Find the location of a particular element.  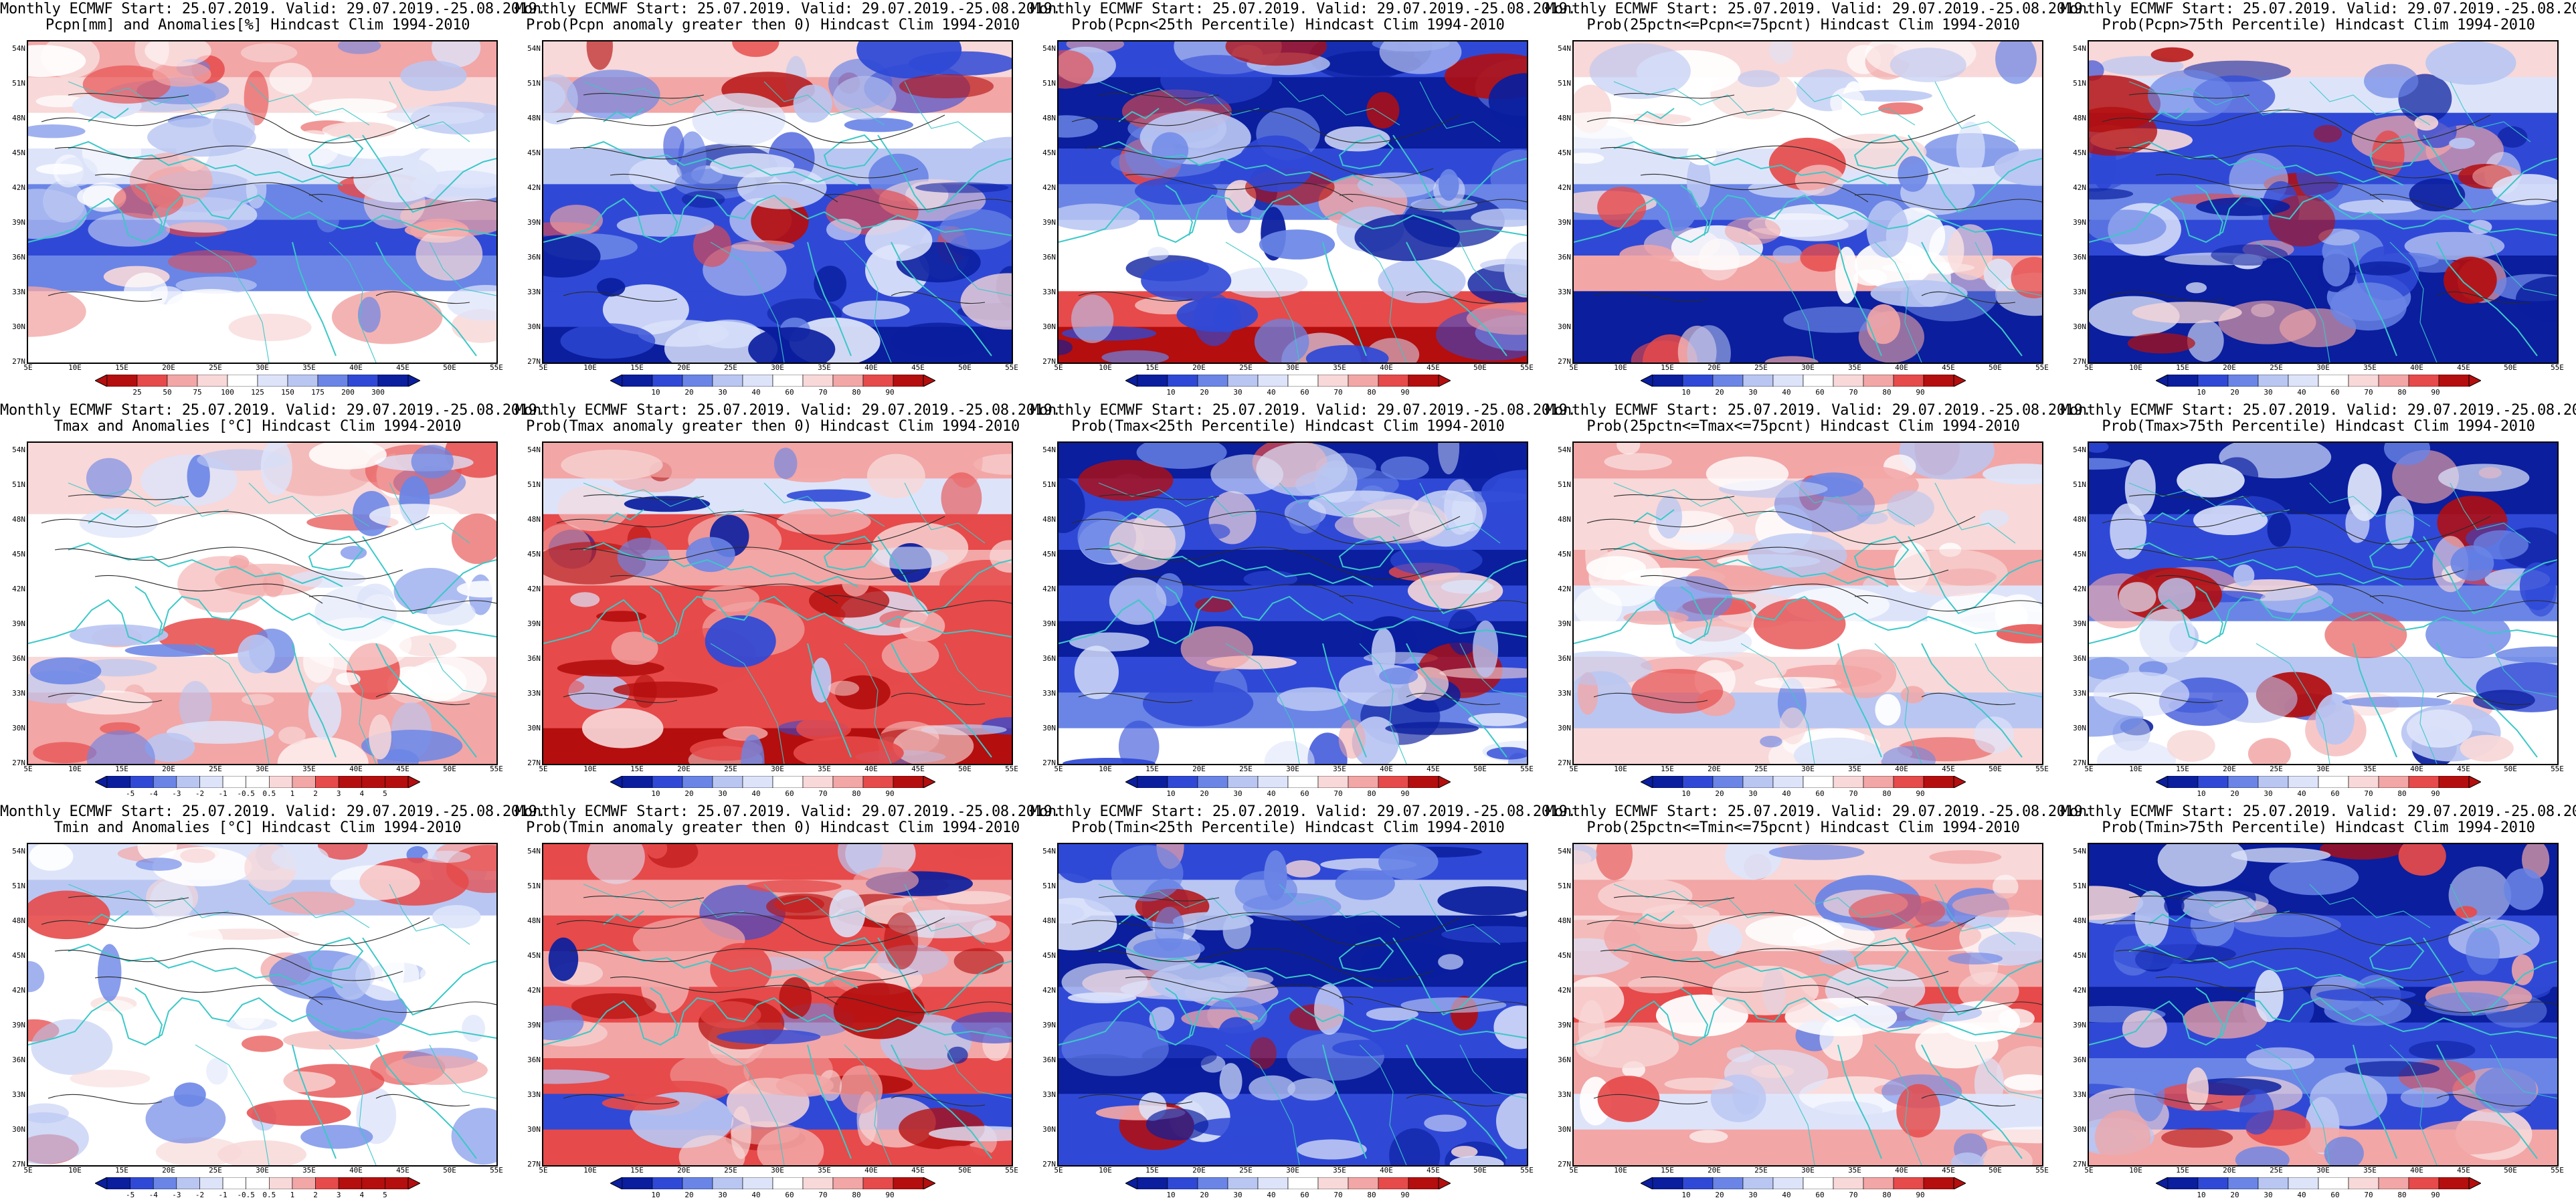

color-bar-label: 90 is located at coordinates (2435, 793).